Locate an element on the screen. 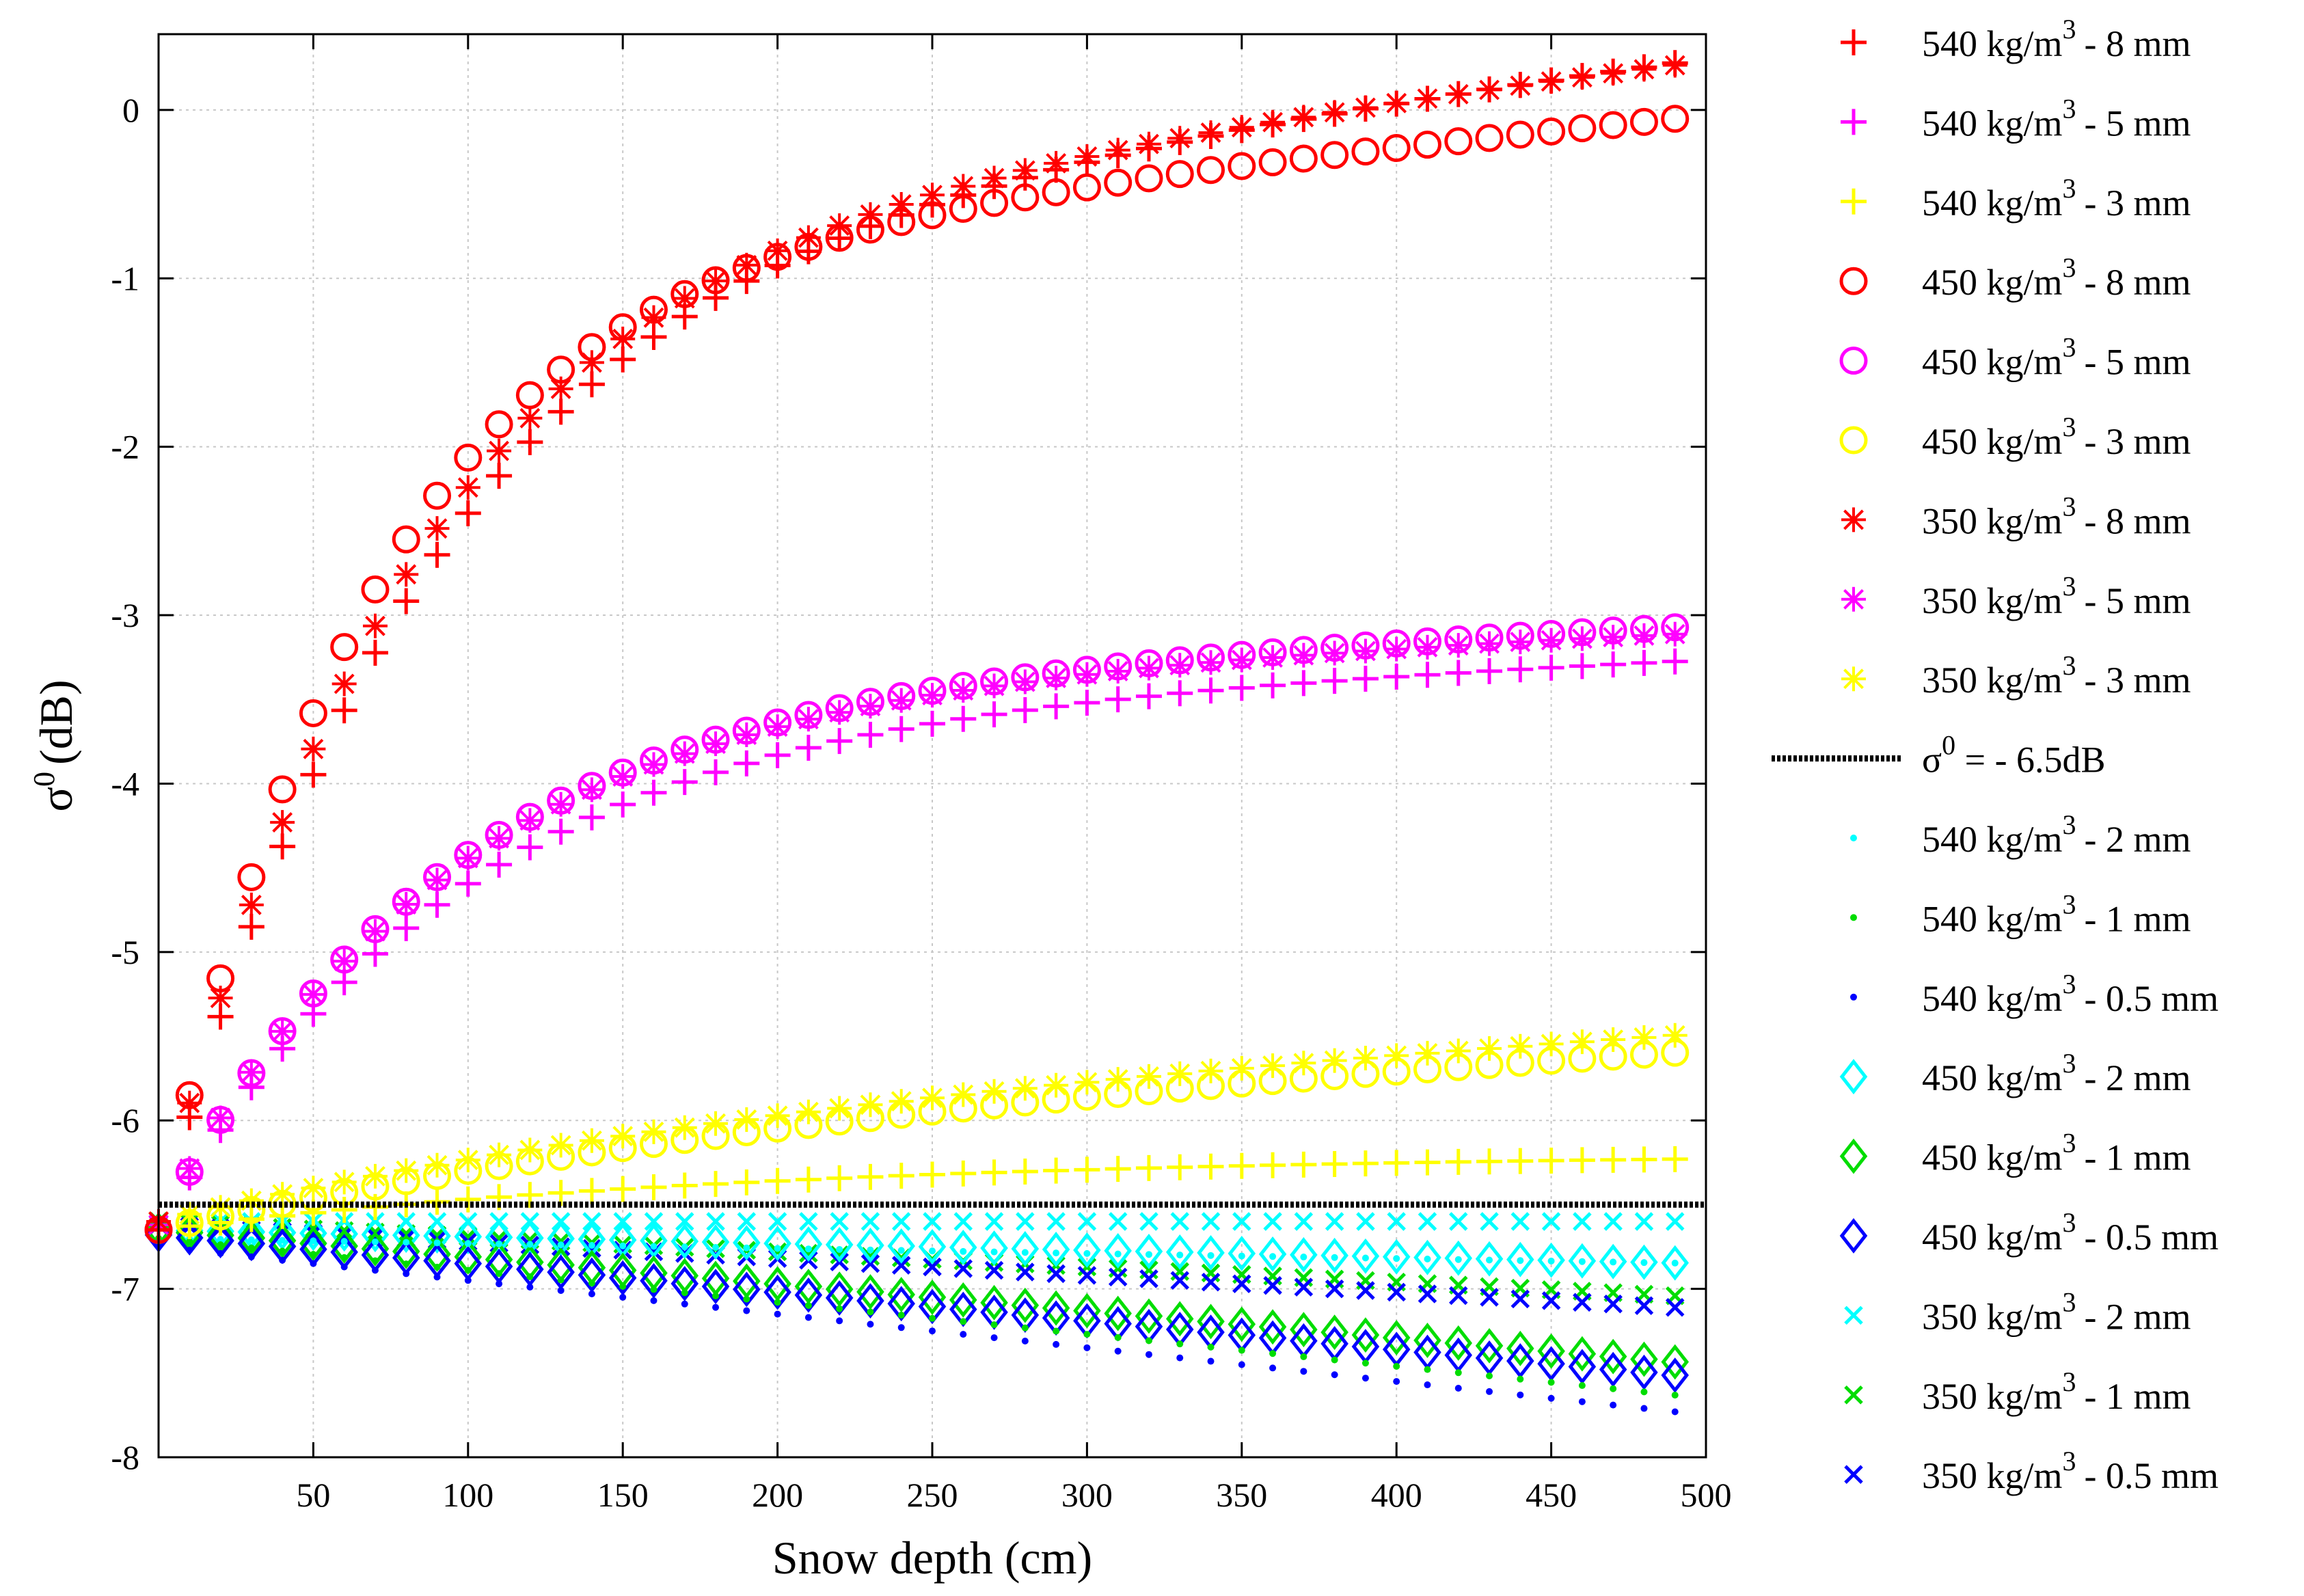 The image size is (2304, 1596). y-tick-label: -5 is located at coordinates (125, 952).